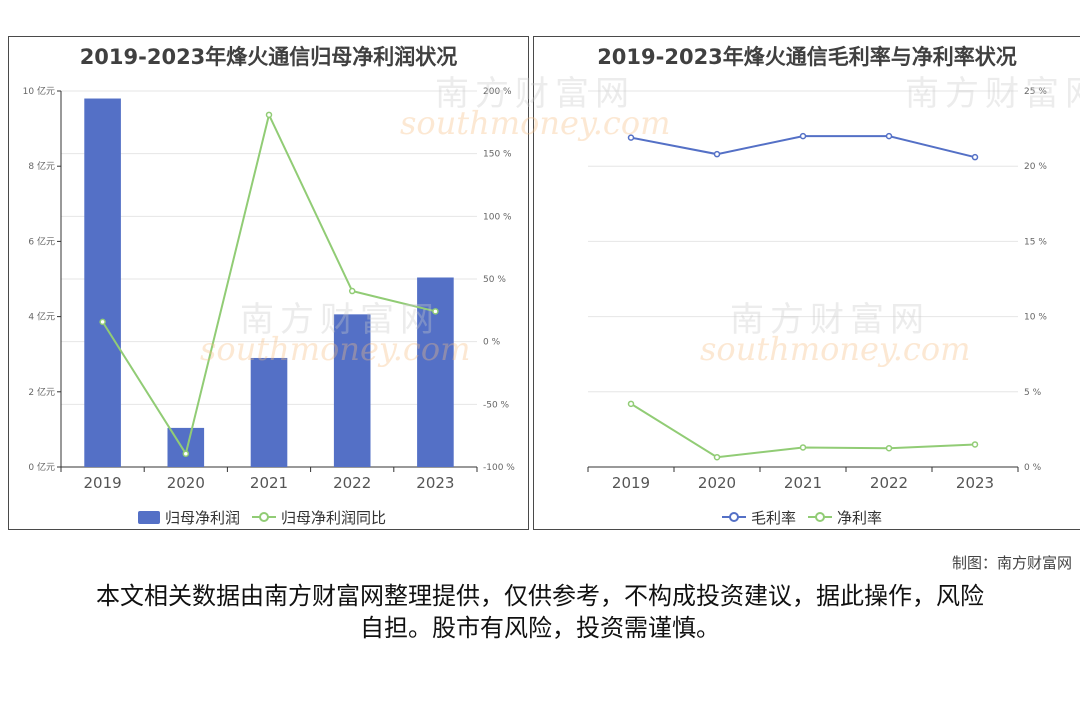  What do you see at coordinates (499, 468) in the screenshot?
I see `y-right-tick-label: -100 %` at bounding box center [499, 468].